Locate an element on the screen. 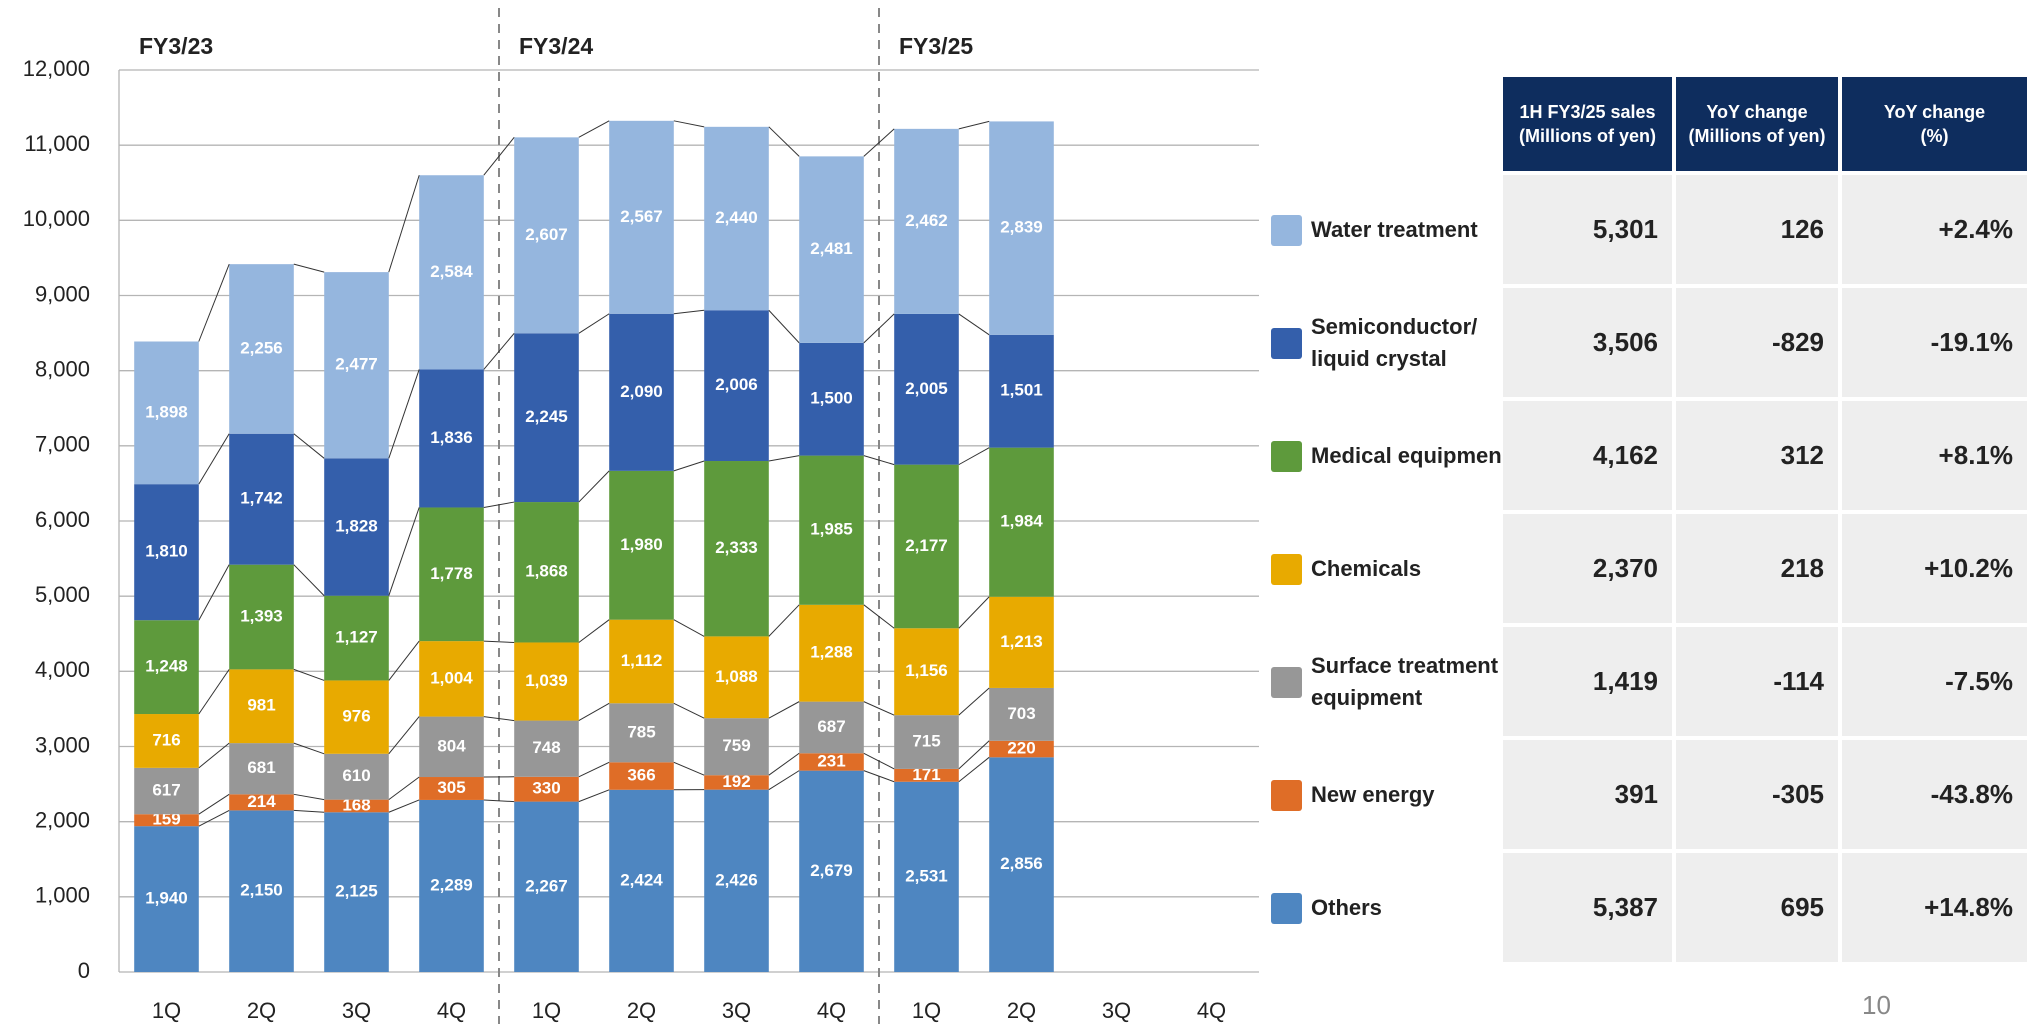  value-label: 804 is located at coordinates (451, 745).